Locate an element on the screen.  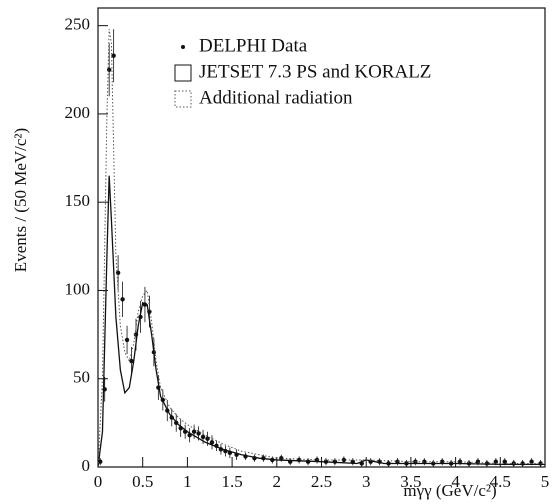
x-tick-label: 1.5 is located at coordinates (231, 481).